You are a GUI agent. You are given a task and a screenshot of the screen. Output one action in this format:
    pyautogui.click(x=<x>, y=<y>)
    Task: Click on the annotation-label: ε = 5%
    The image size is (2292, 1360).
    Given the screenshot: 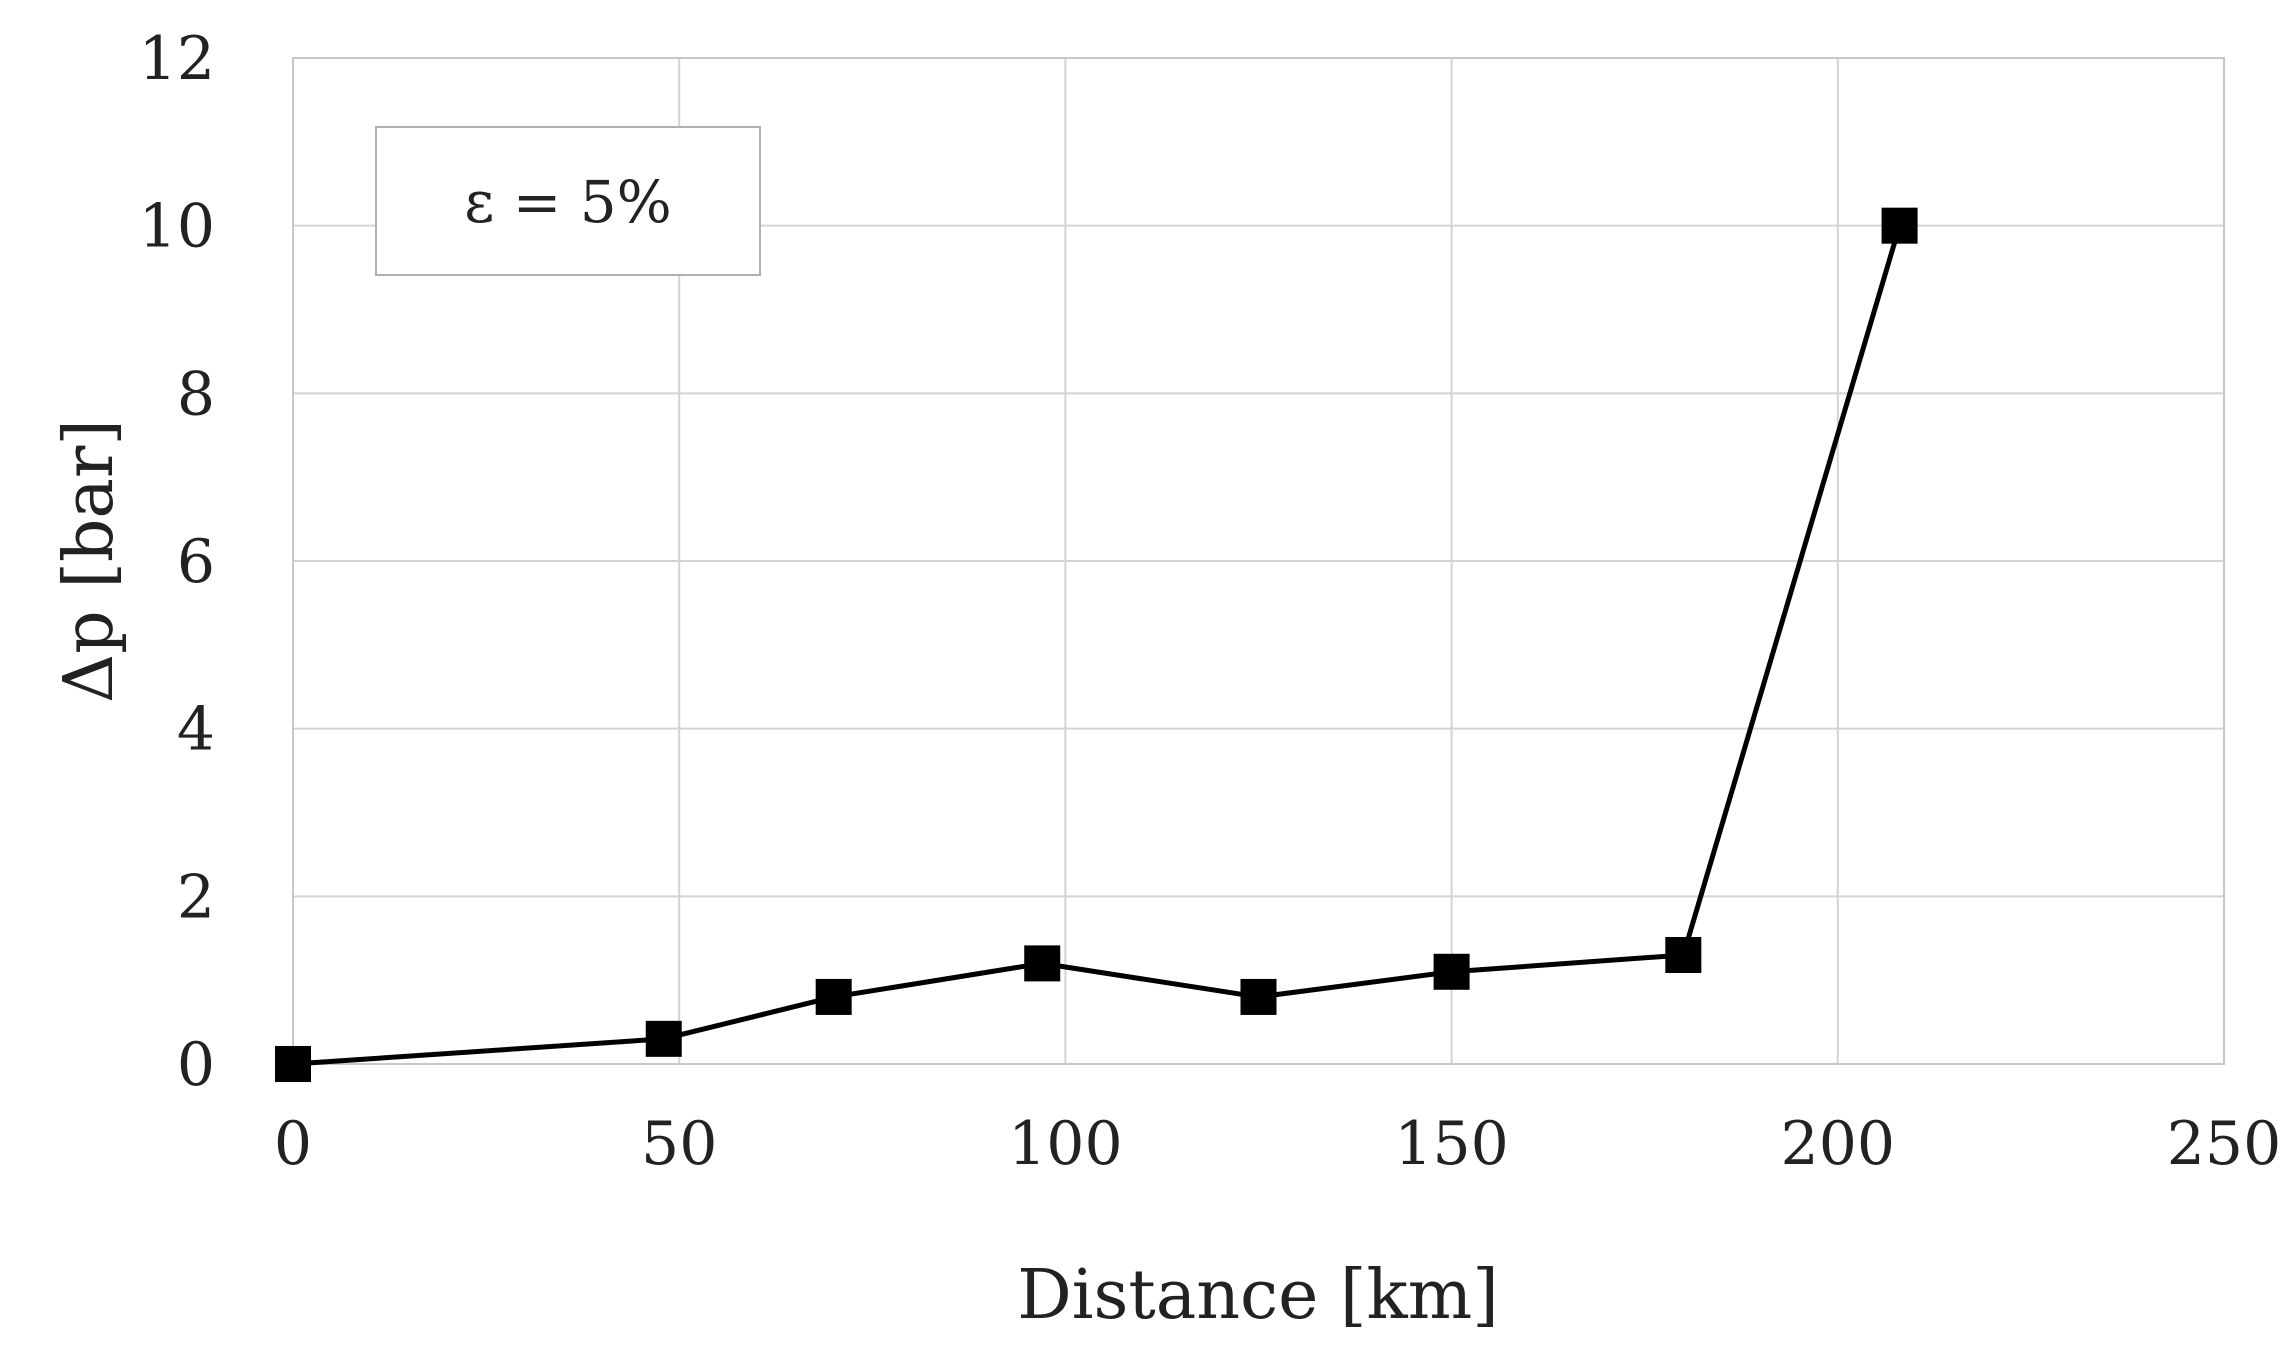 What is the action you would take?
    pyautogui.click(x=568, y=202)
    